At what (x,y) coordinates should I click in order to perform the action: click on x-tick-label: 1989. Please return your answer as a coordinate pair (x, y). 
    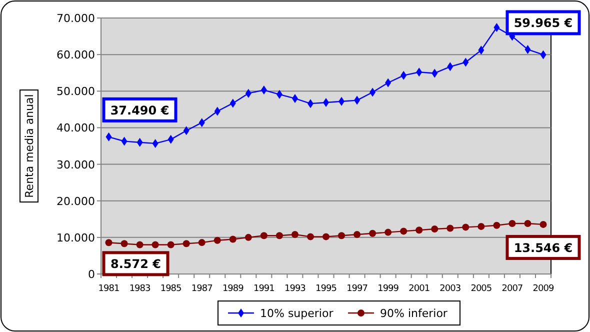
    Looking at the image, I should click on (233, 289).